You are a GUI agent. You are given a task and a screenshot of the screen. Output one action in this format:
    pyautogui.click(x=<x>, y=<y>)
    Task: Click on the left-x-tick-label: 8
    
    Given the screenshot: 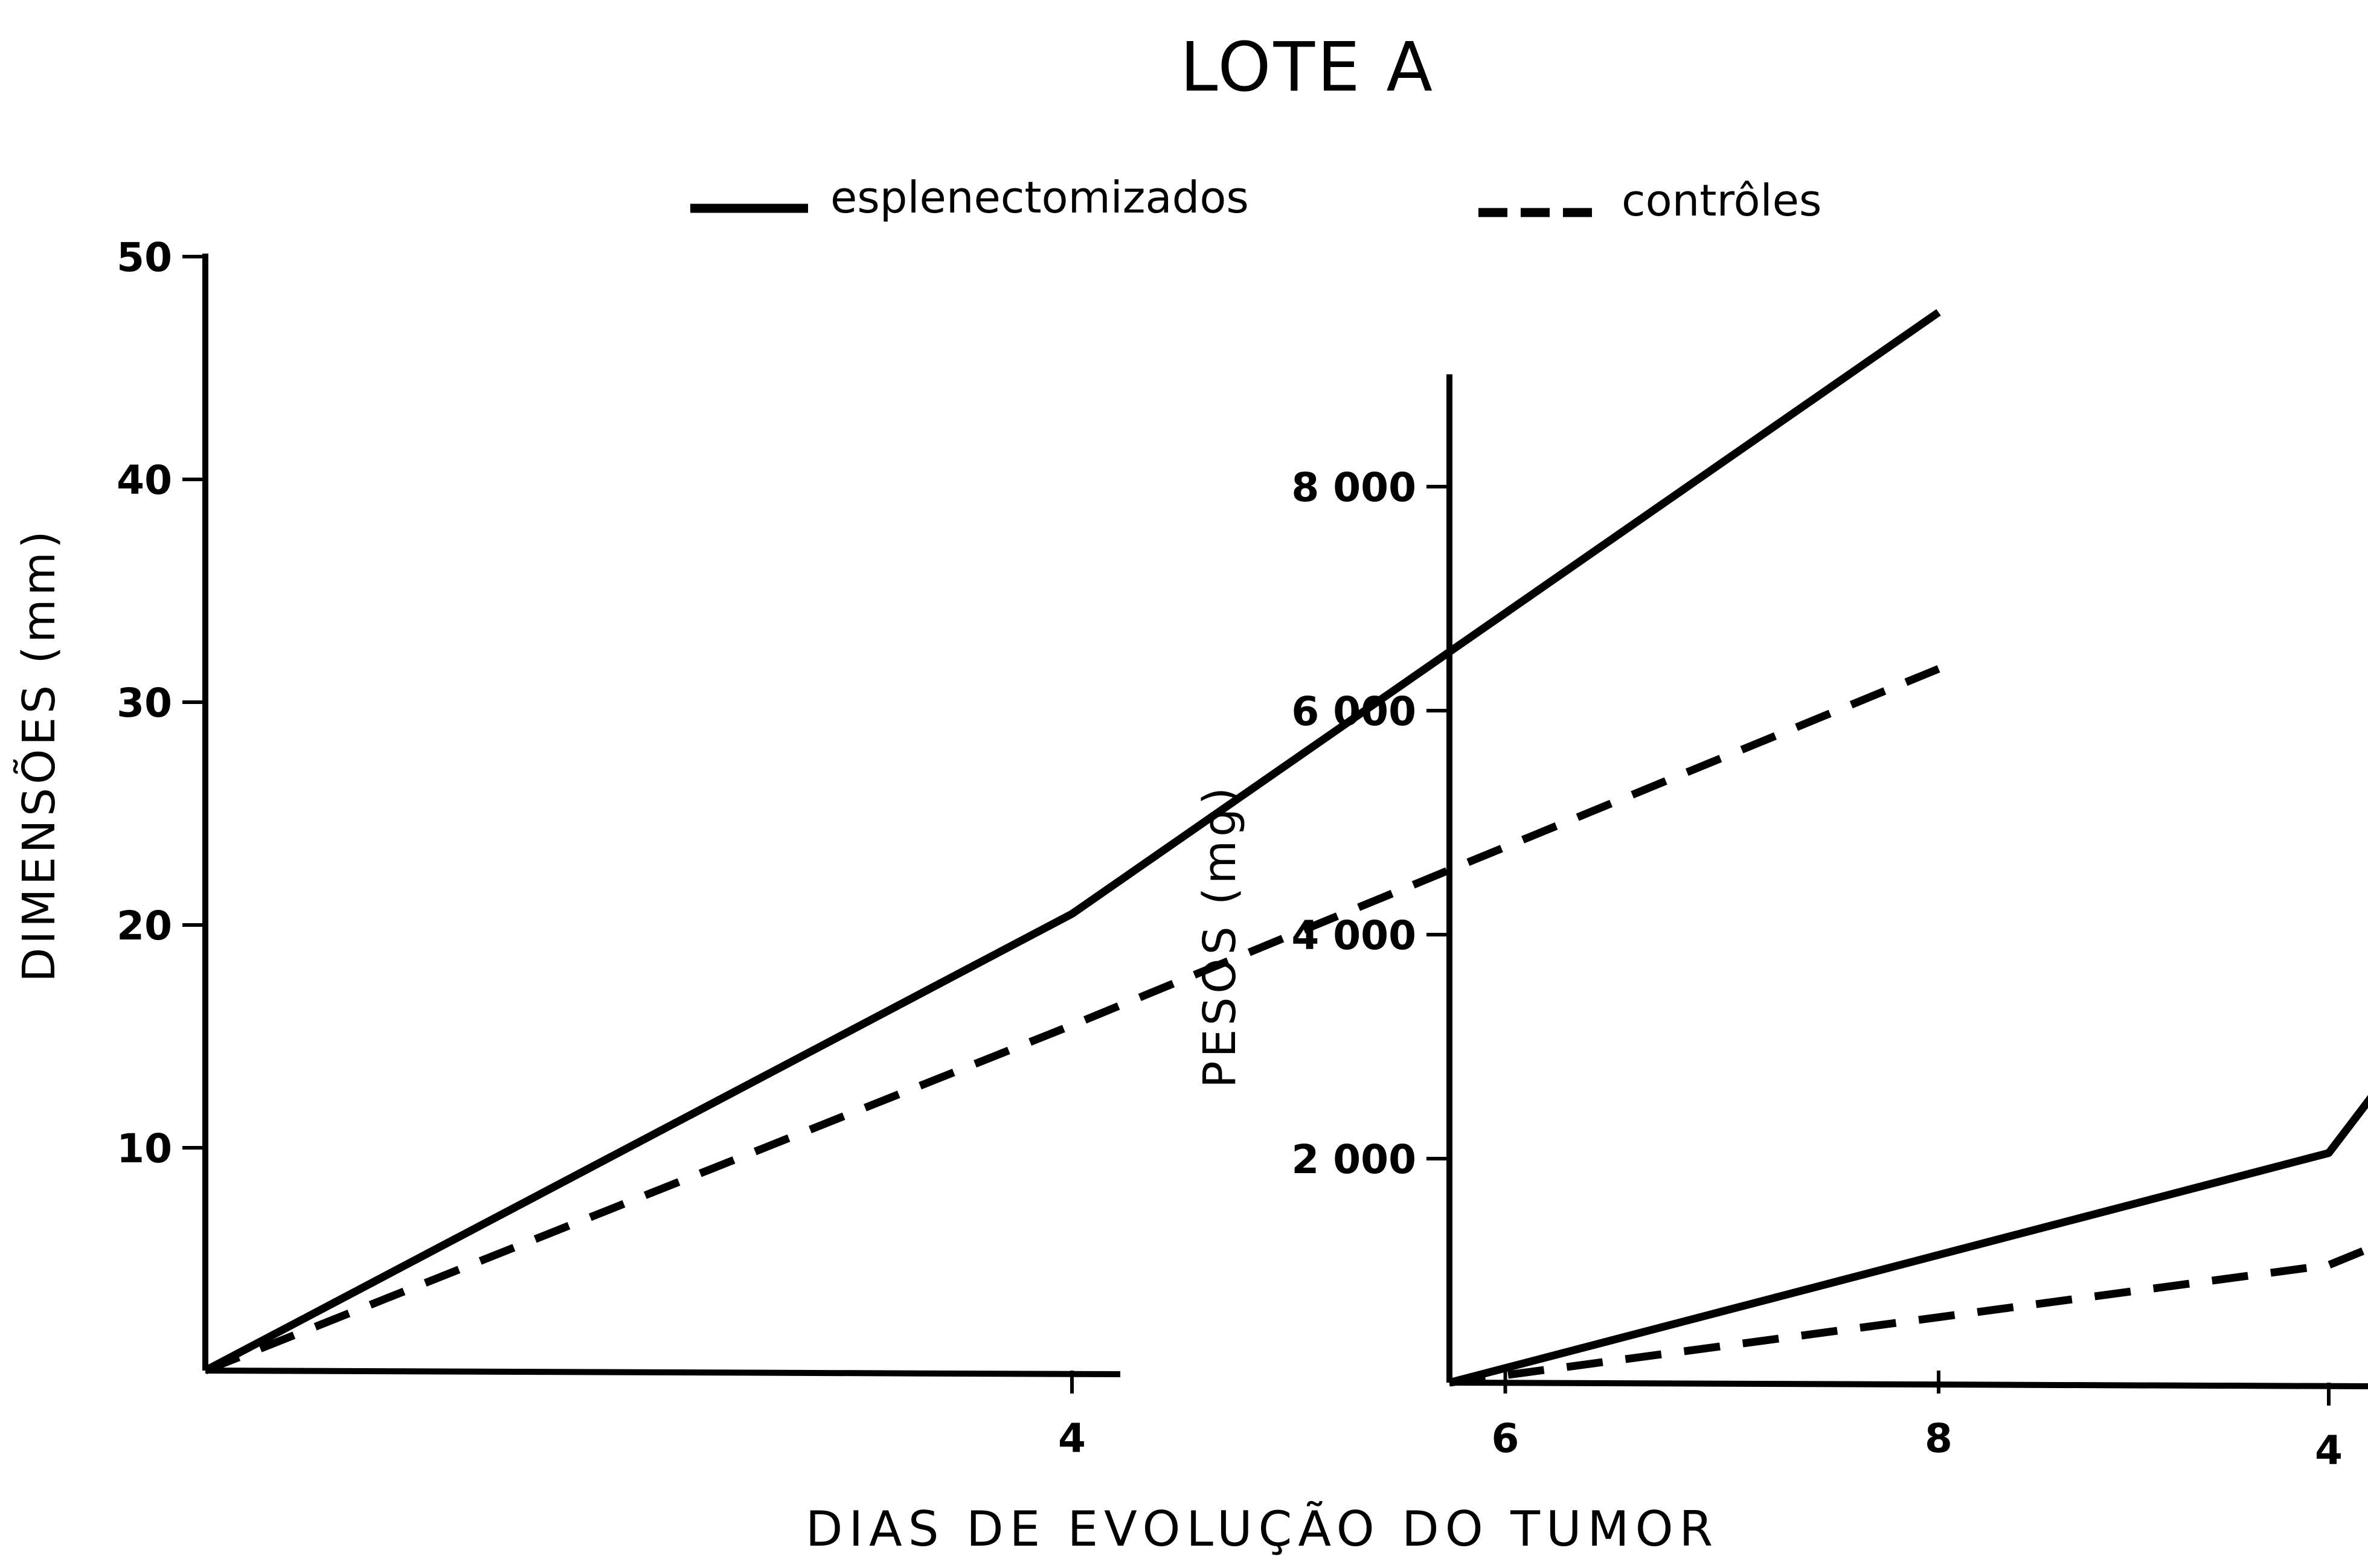 What is the action you would take?
    pyautogui.click(x=1939, y=1438)
    